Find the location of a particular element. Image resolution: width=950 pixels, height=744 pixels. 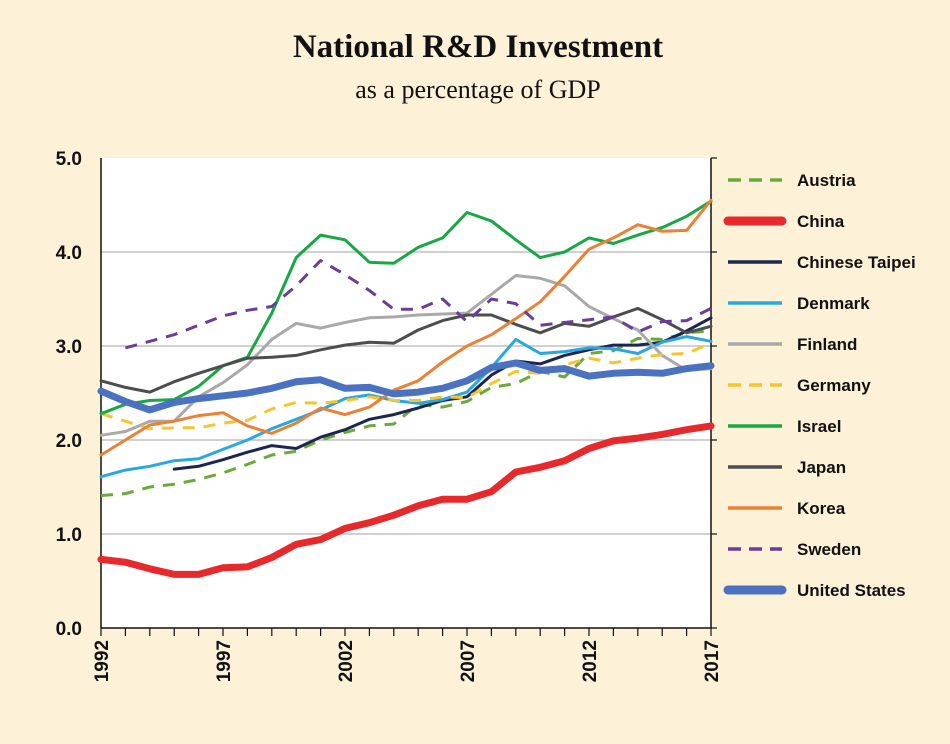

legend-label: Sweden is located at coordinates (829, 549).